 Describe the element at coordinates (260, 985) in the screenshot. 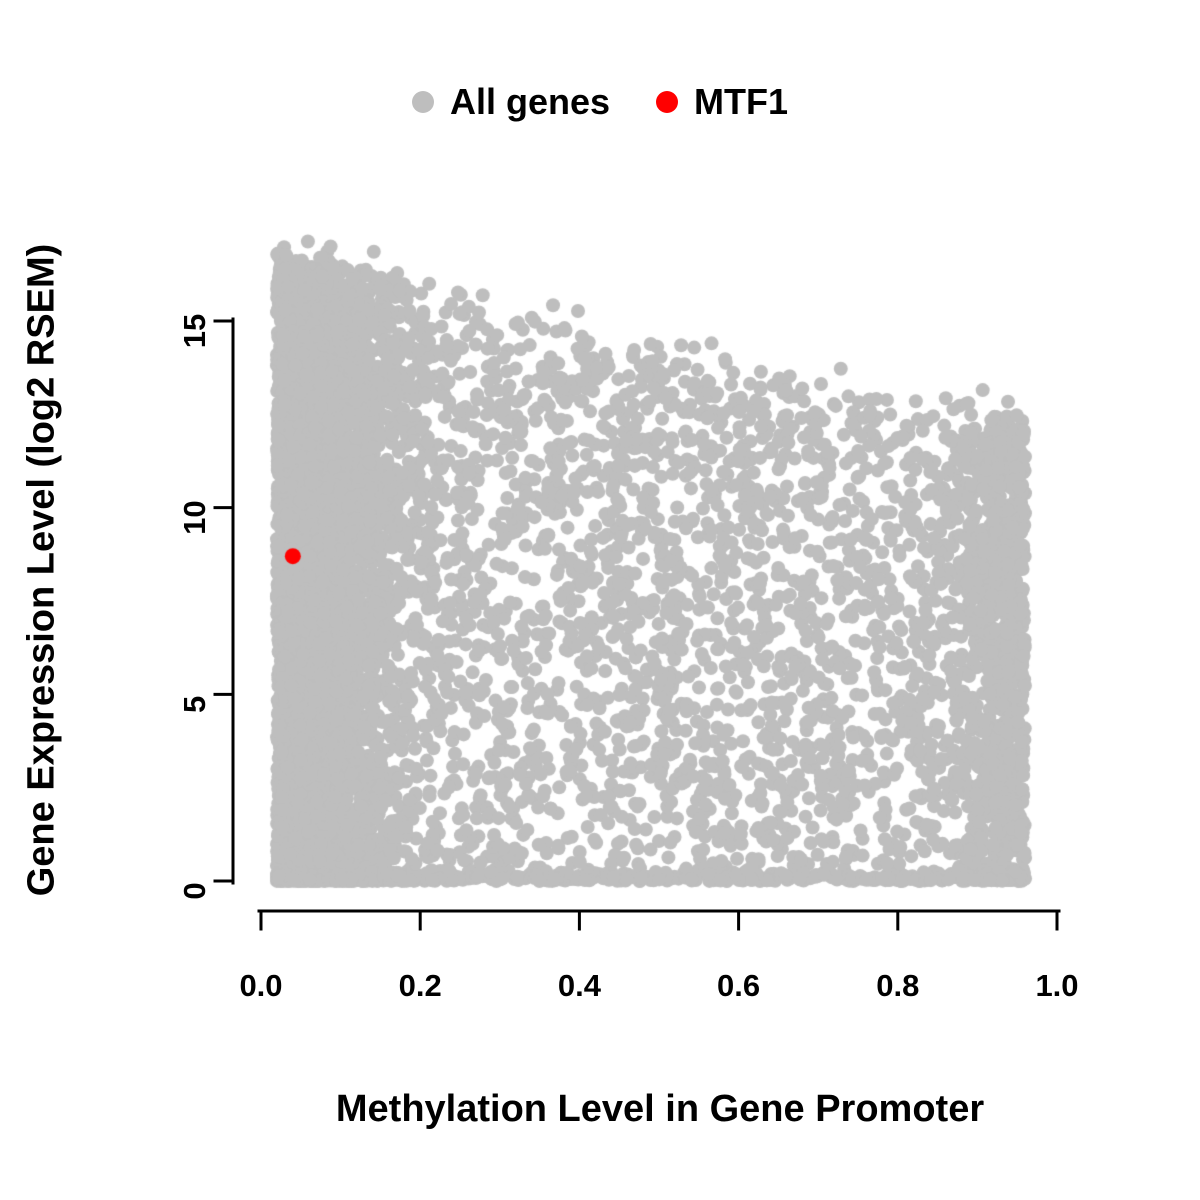

I see `tick-label: 0.0` at that location.